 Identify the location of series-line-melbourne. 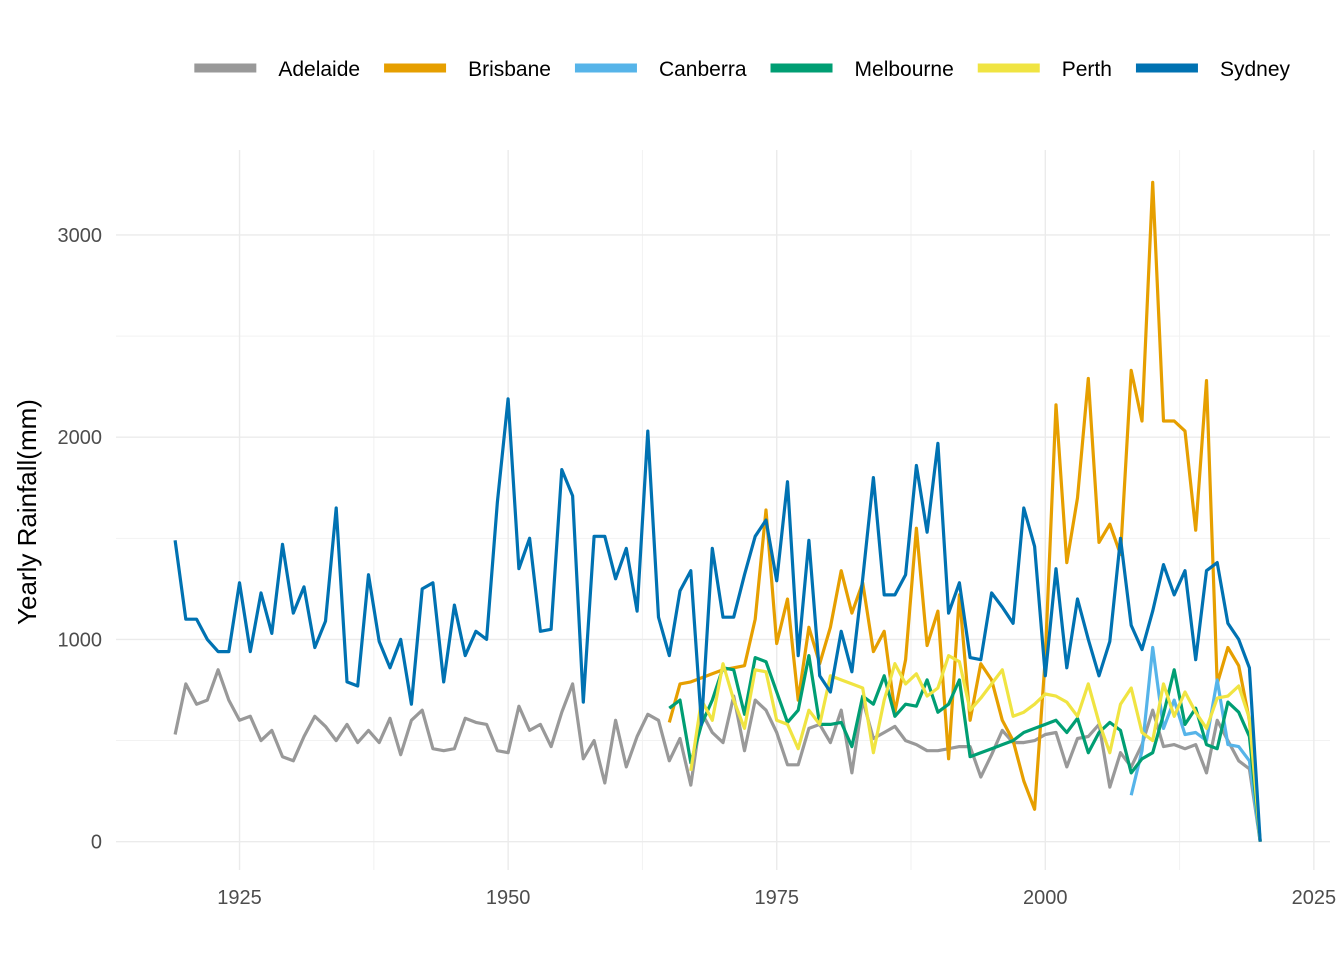
(965, 747).